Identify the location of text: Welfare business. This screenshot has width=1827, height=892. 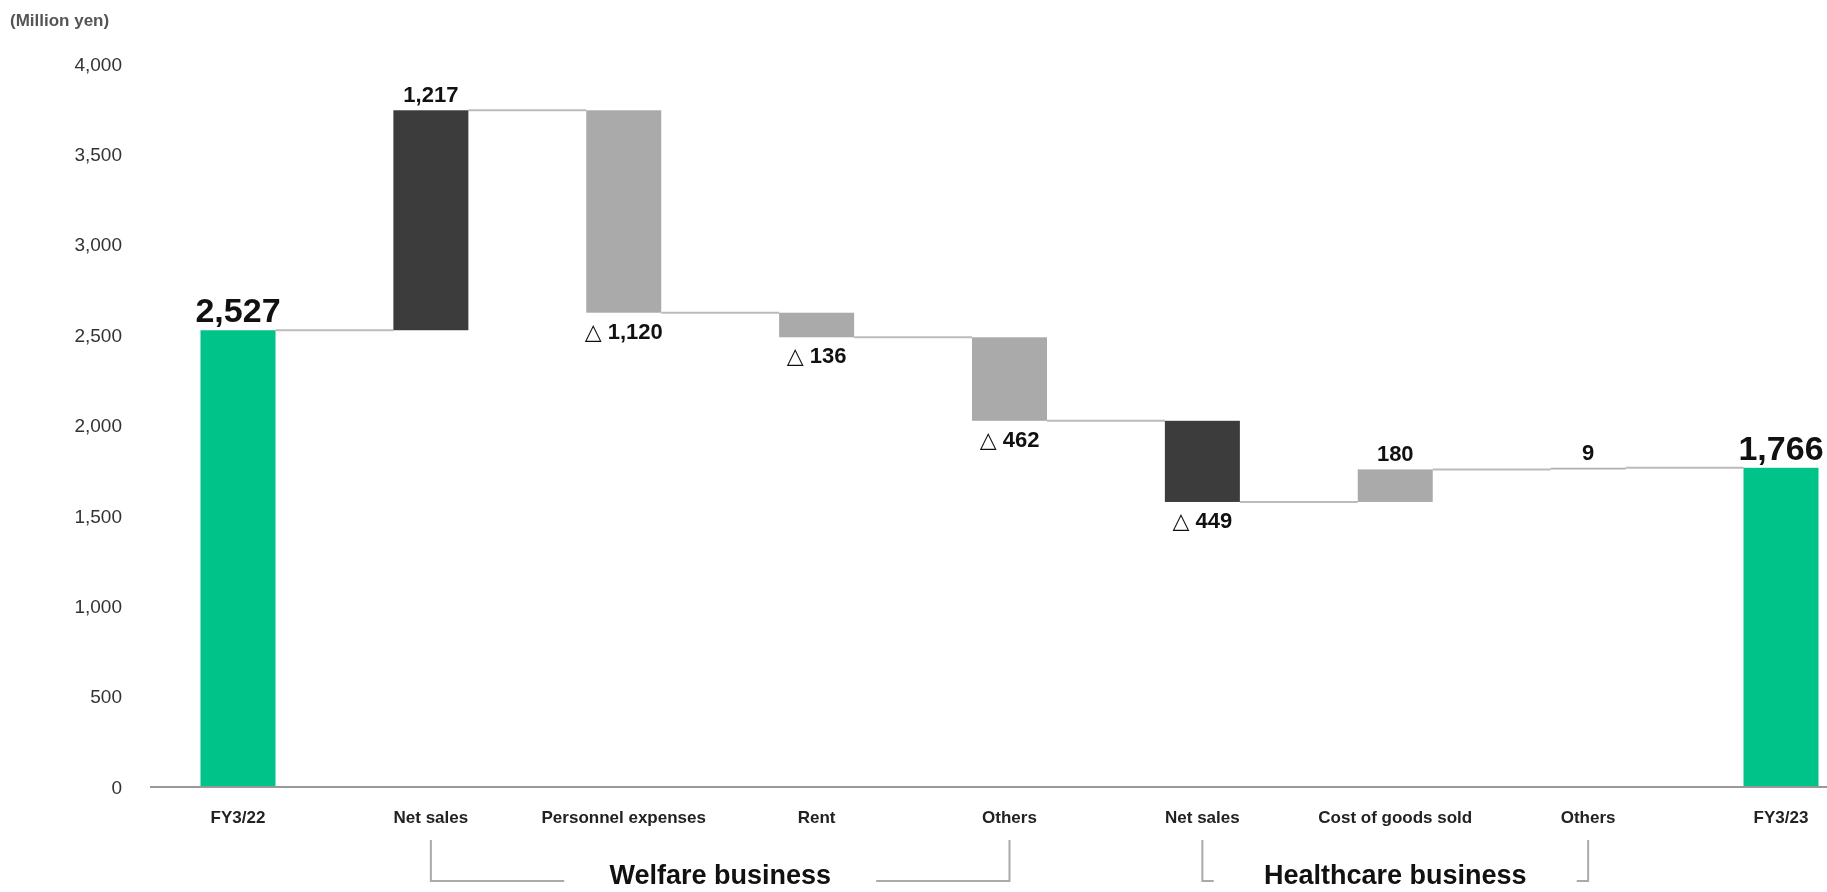
(720, 875).